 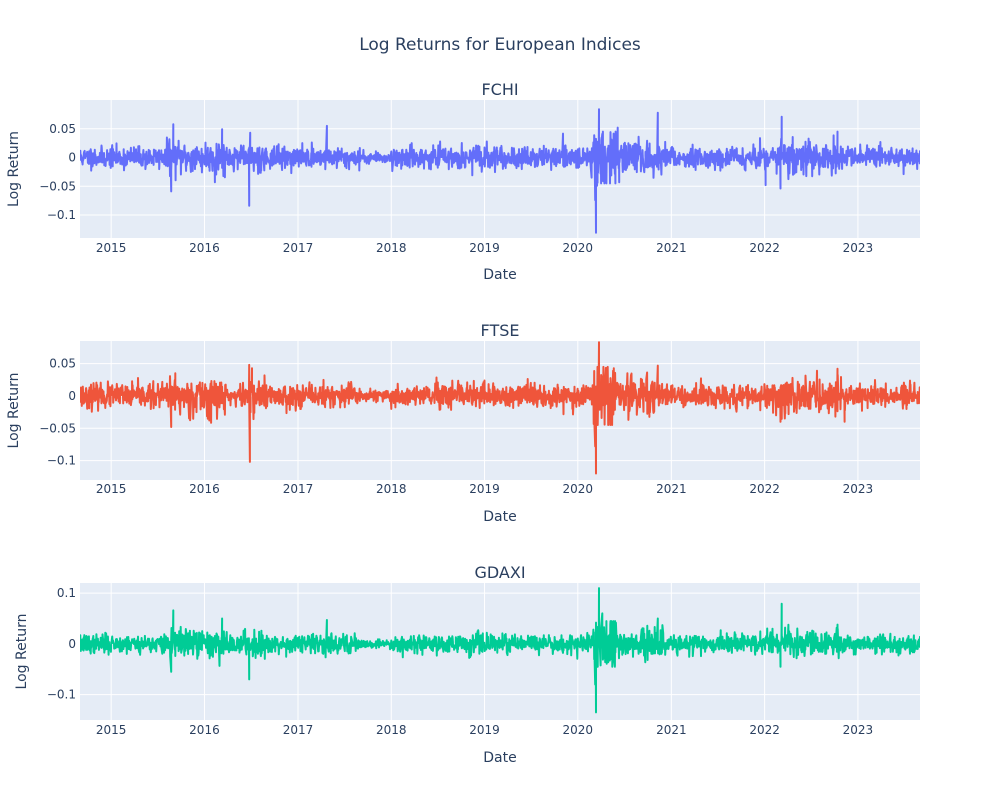 What do you see at coordinates (500, 330) in the screenshot?
I see `panel-subtitle: FTSE` at bounding box center [500, 330].